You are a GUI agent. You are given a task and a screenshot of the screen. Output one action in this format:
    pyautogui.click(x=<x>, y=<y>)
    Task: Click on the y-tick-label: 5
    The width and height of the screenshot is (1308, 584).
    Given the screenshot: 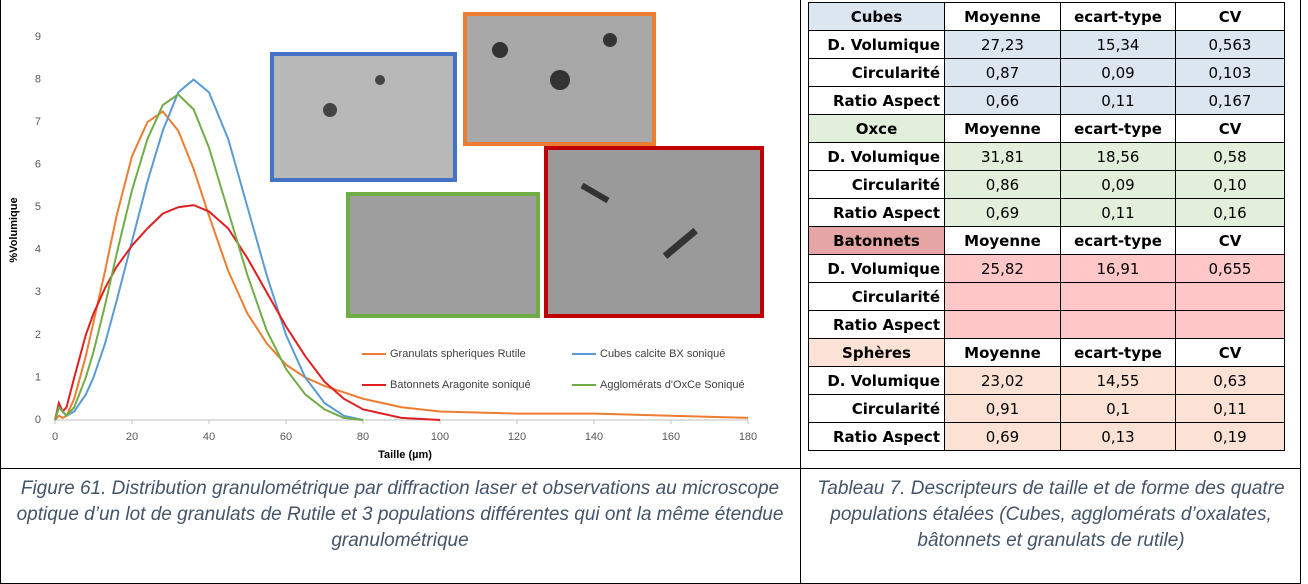 What is the action you would take?
    pyautogui.click(x=38, y=207)
    